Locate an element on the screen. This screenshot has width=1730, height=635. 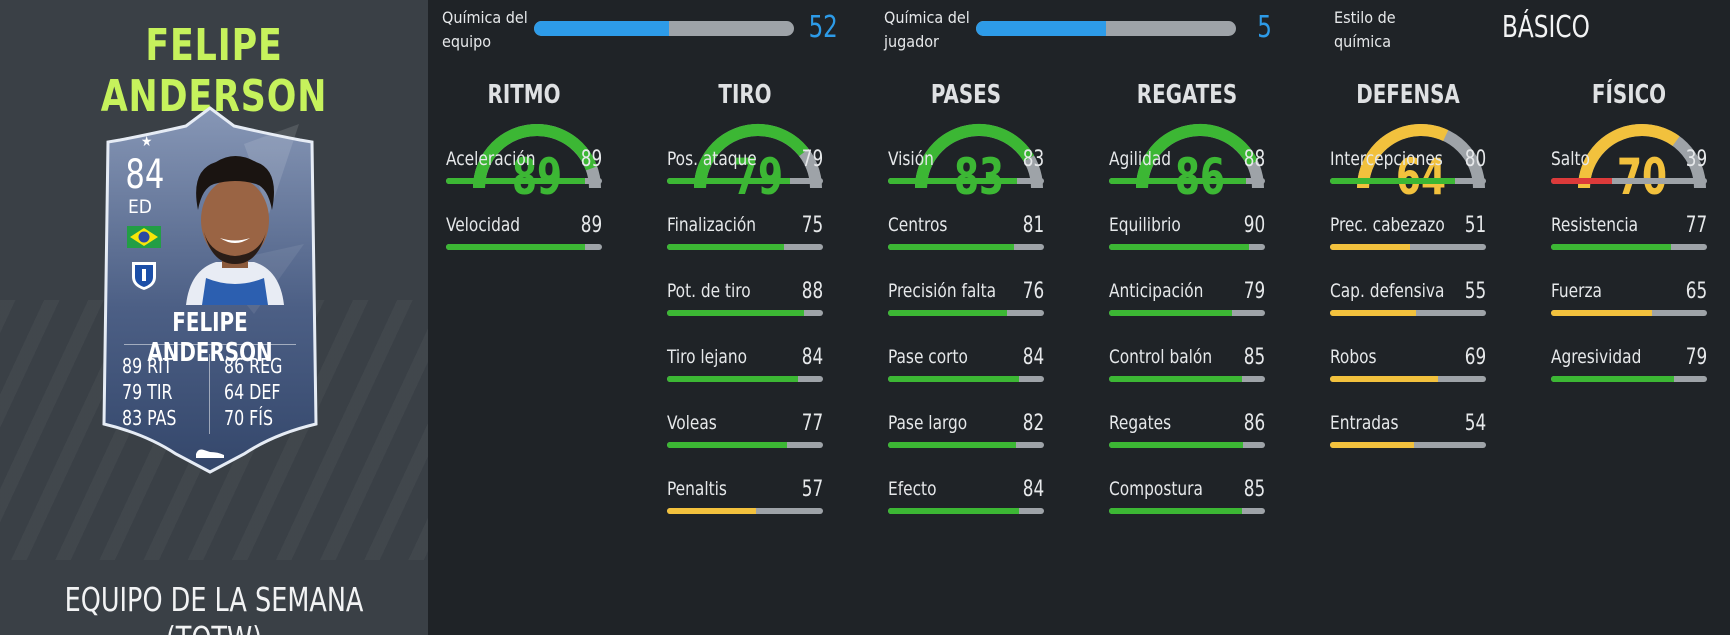
stat-value: 82 is located at coordinates (1033, 423).